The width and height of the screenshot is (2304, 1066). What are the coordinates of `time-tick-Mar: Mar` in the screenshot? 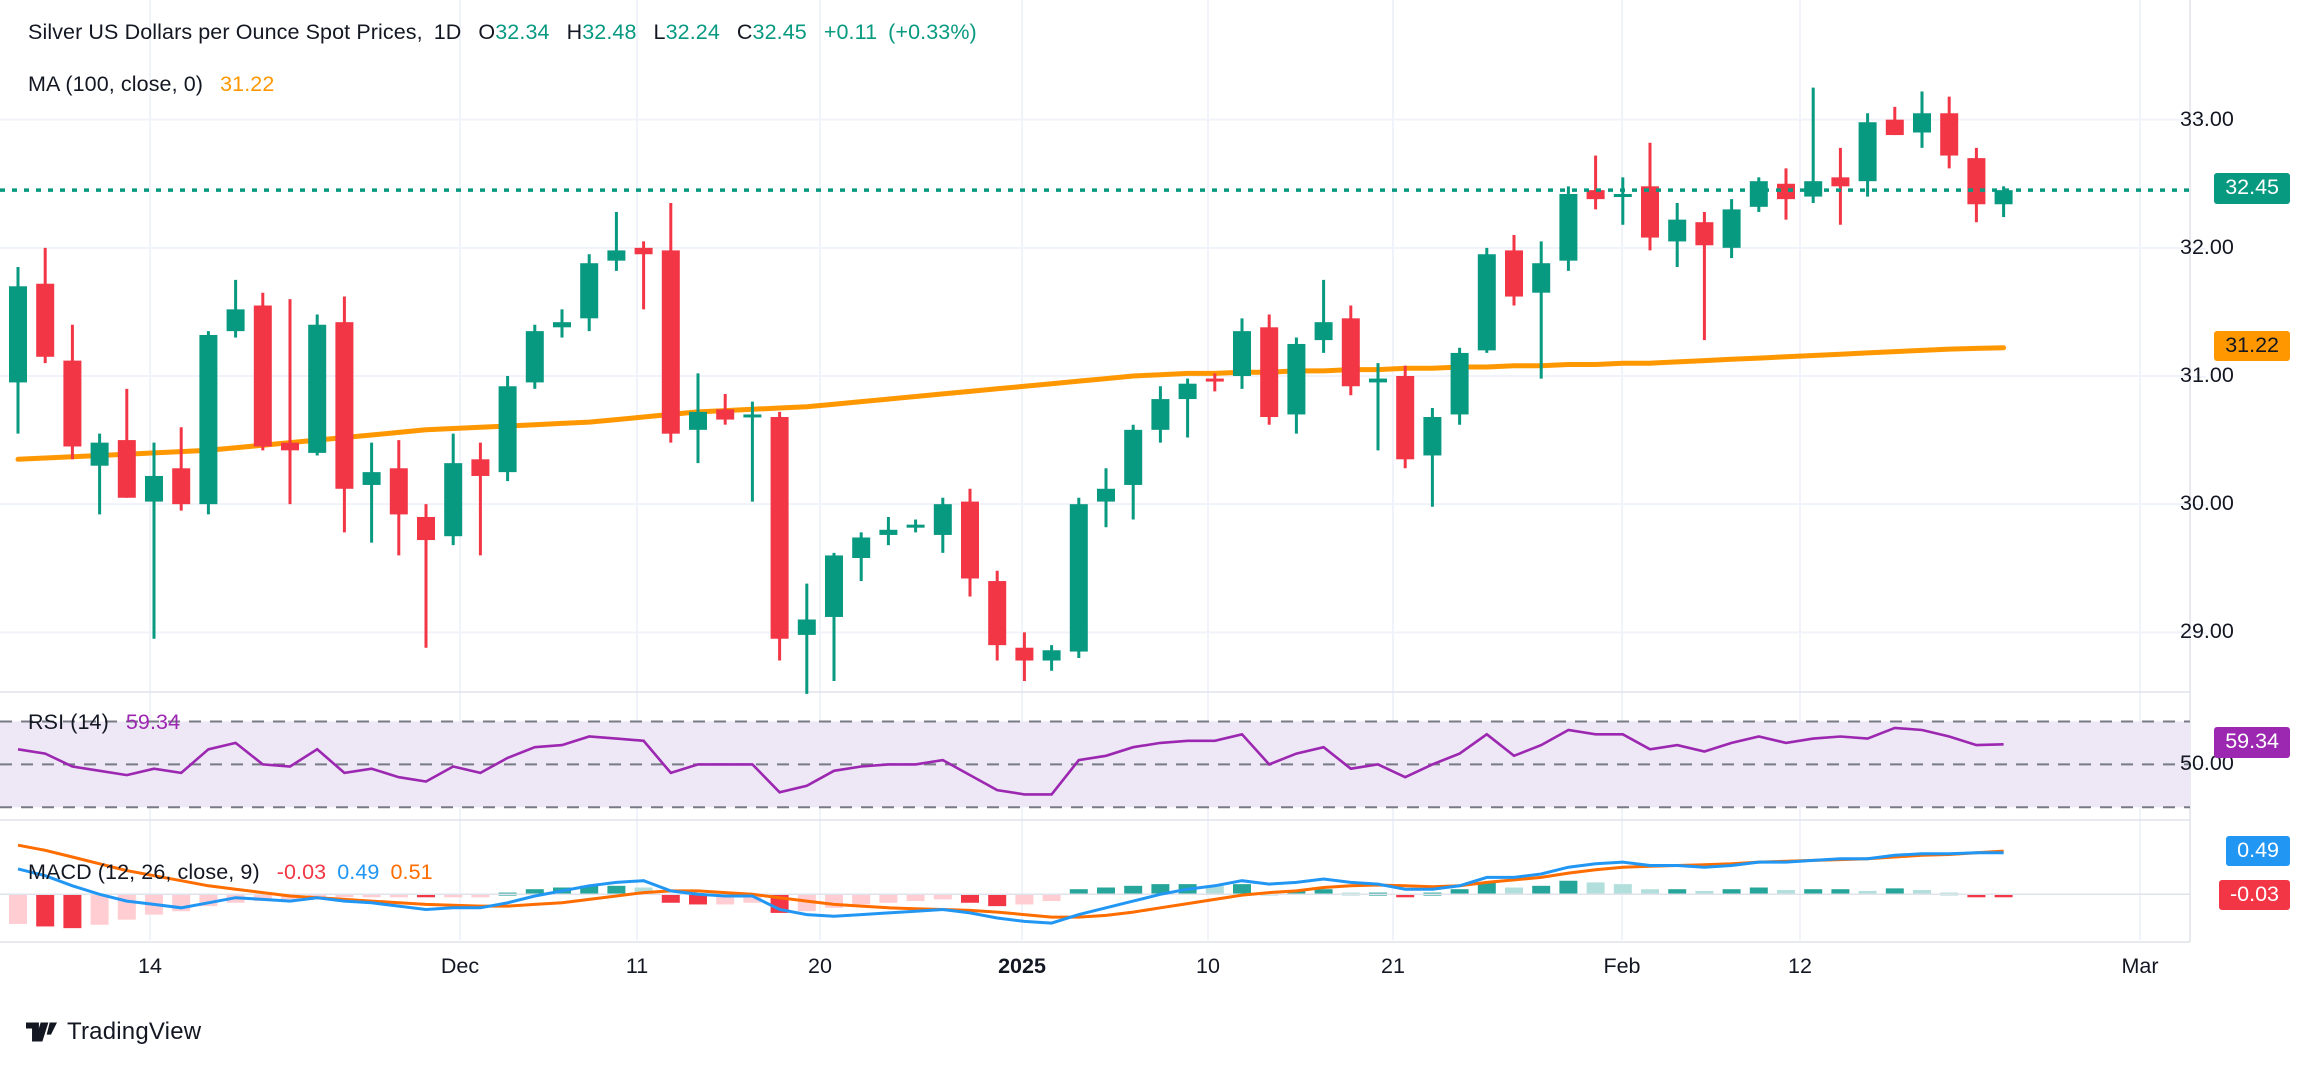 It's located at (2140, 966).